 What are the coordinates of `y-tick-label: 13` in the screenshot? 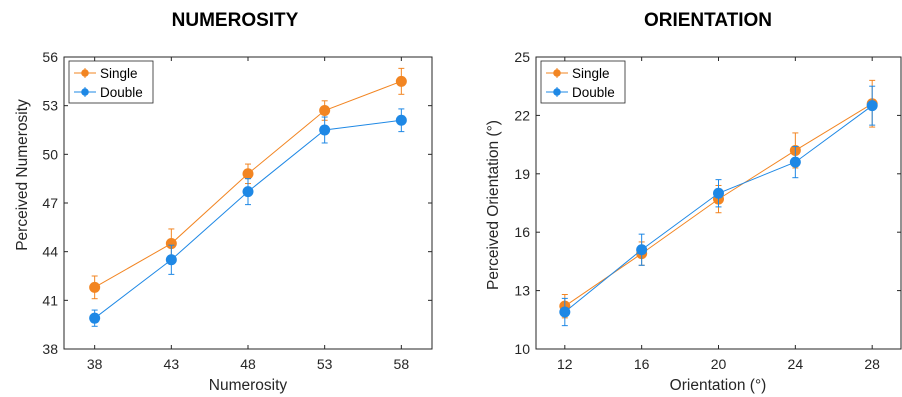 It's located at (522, 291).